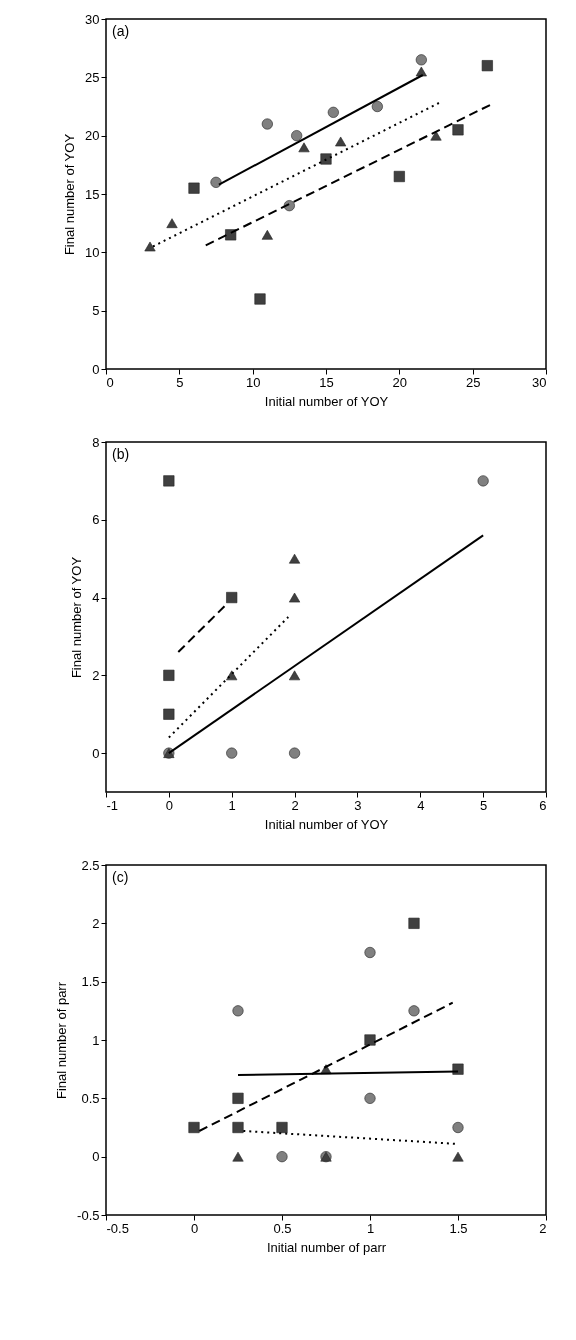 The width and height of the screenshot is (576, 1340). What do you see at coordinates (539, 382) in the screenshot?
I see `x-tick-label: 30` at bounding box center [539, 382].